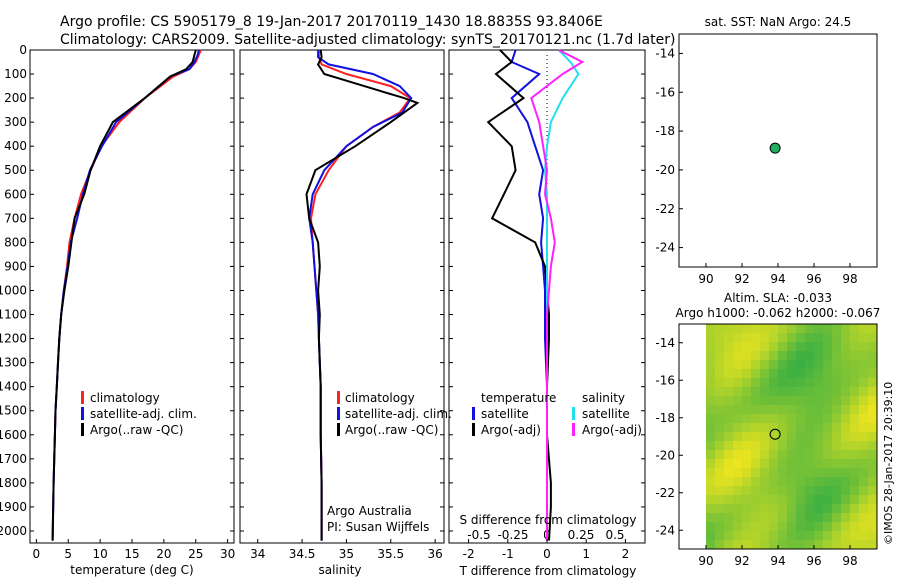  What do you see at coordinates (13, 483) in the screenshot?
I see `depth-tick-label: 1800` at bounding box center [13, 483].